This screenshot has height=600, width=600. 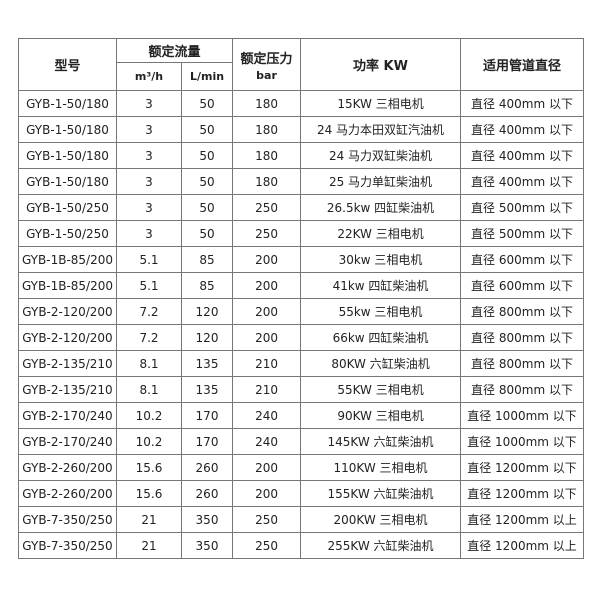 I want to click on table-cell: 55KW 三相电机, so click(x=381, y=389).